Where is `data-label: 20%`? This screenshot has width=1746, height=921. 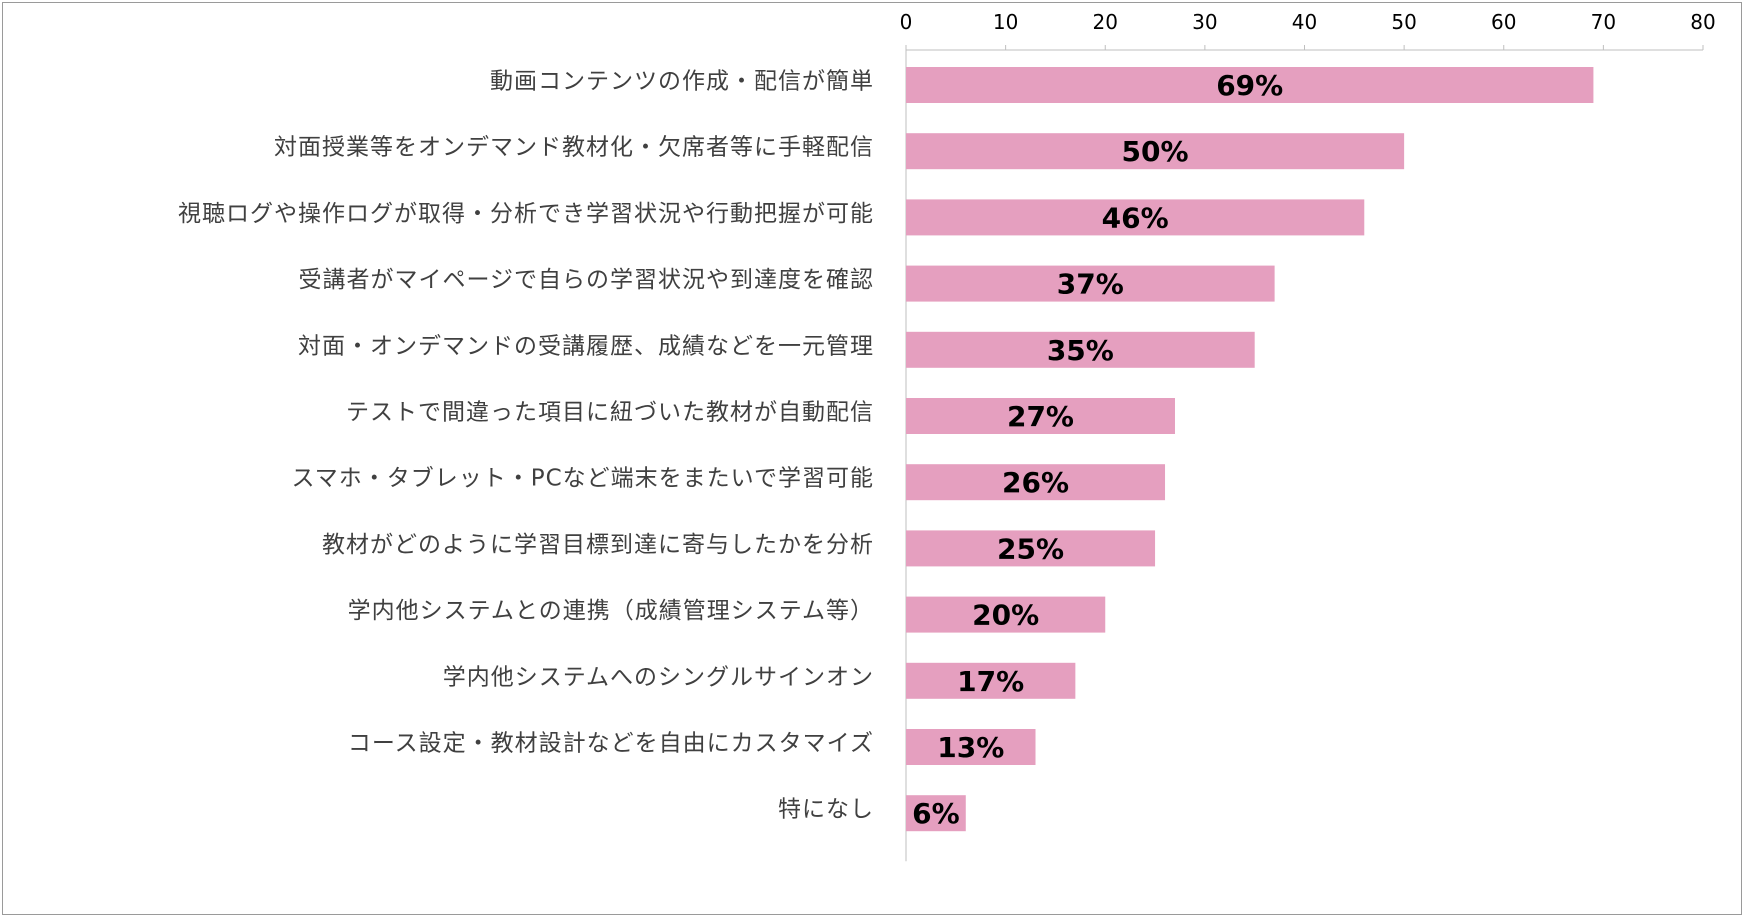
data-label: 20% is located at coordinates (1005, 615).